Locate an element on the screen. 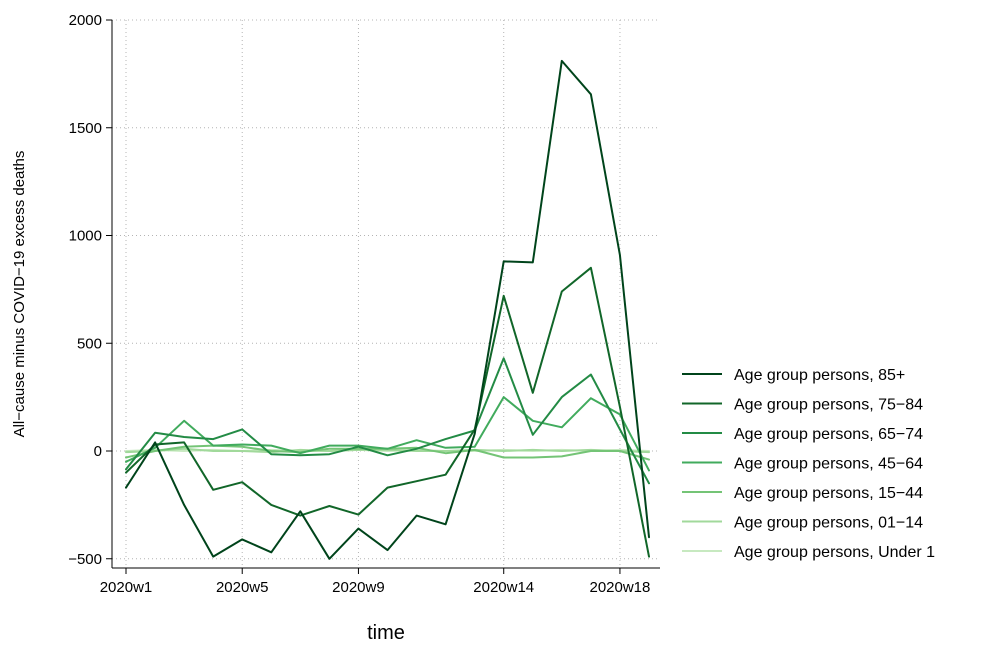 The height and width of the screenshot is (646, 982). legend-label: Age group persons, 15−44 is located at coordinates (828, 493).